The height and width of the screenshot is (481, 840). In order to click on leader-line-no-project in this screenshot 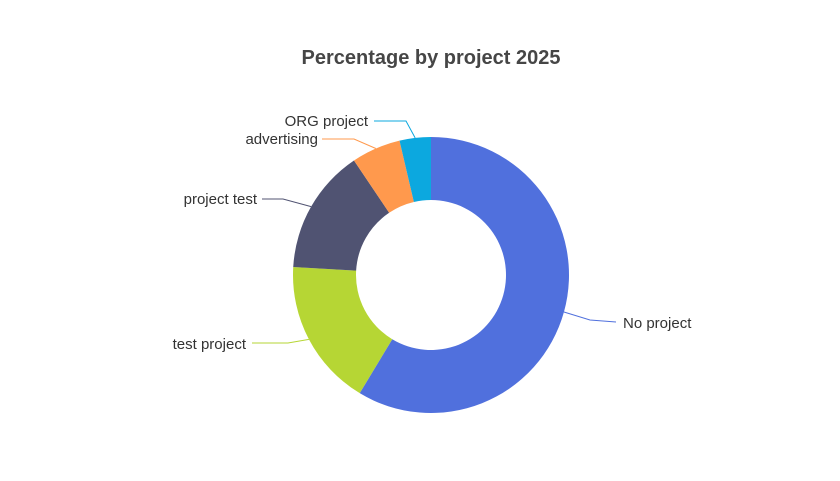, I will do `click(590, 317)`.